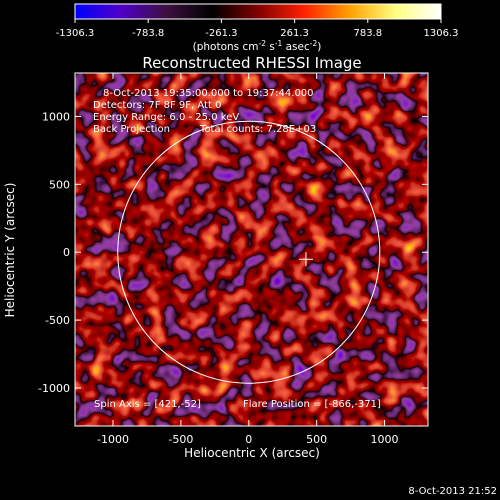 This screenshot has height=500, width=500. What do you see at coordinates (148, 33) in the screenshot?
I see `colorbar-tick-label: -783.8` at bounding box center [148, 33].